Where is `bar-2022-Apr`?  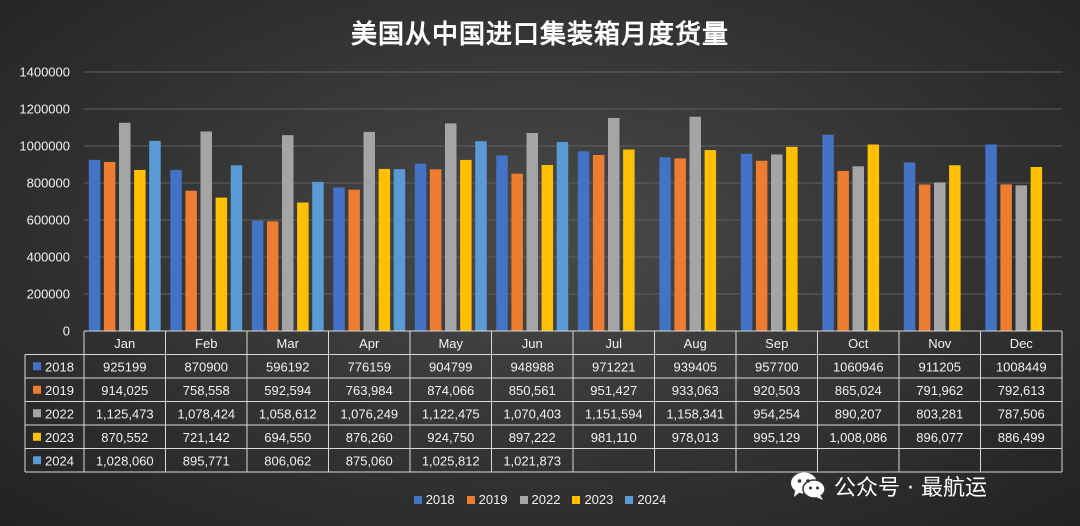 bar-2022-Apr is located at coordinates (369, 231).